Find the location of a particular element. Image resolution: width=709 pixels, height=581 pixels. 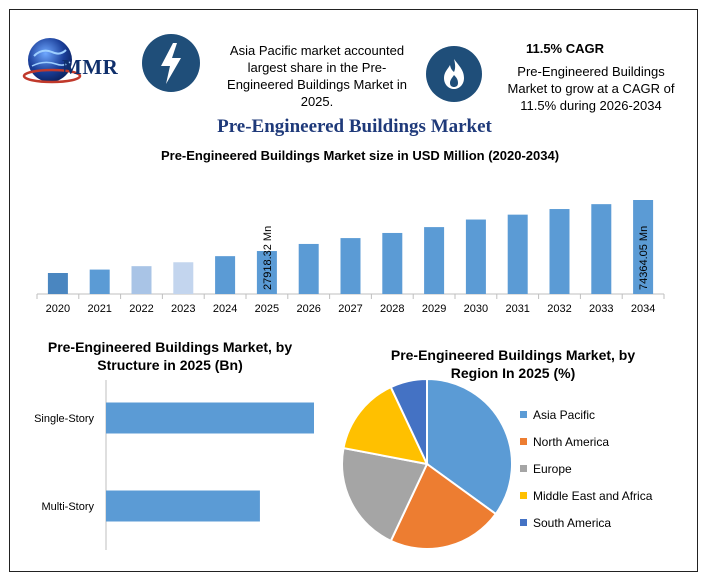

bar-2028 is located at coordinates (392, 263).